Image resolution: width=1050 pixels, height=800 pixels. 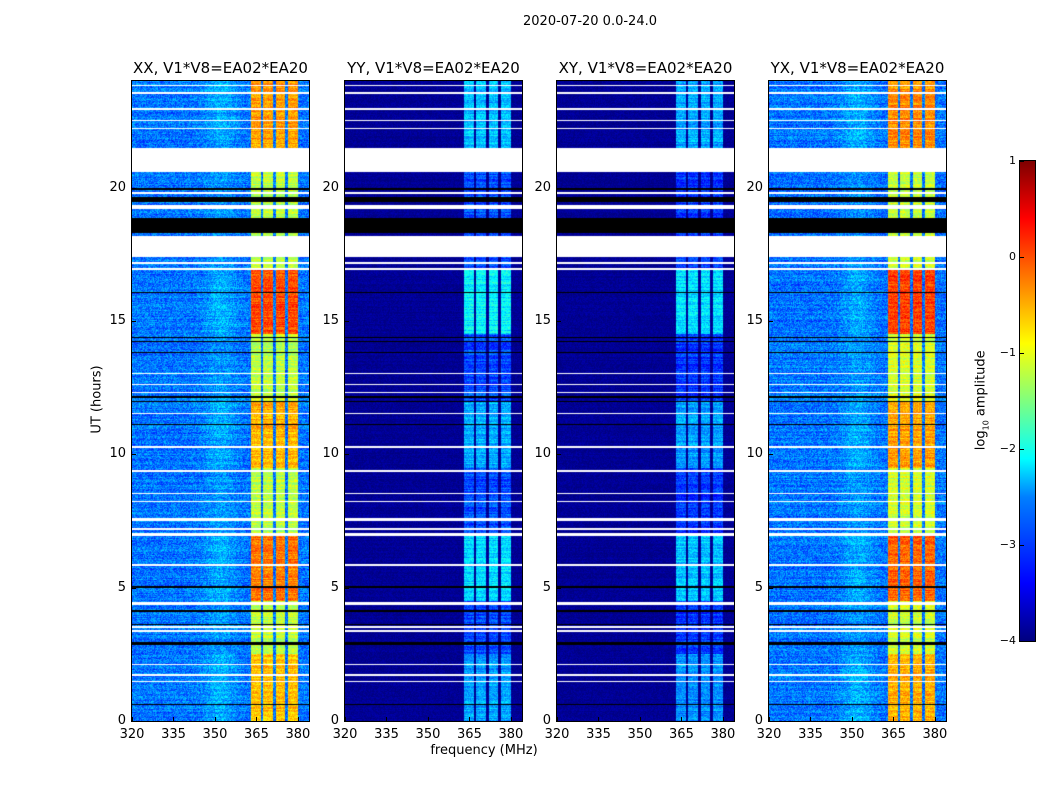 What do you see at coordinates (857, 68) in the screenshot?
I see `panel-title: YX, V1*V8=EA02*EA20` at bounding box center [857, 68].